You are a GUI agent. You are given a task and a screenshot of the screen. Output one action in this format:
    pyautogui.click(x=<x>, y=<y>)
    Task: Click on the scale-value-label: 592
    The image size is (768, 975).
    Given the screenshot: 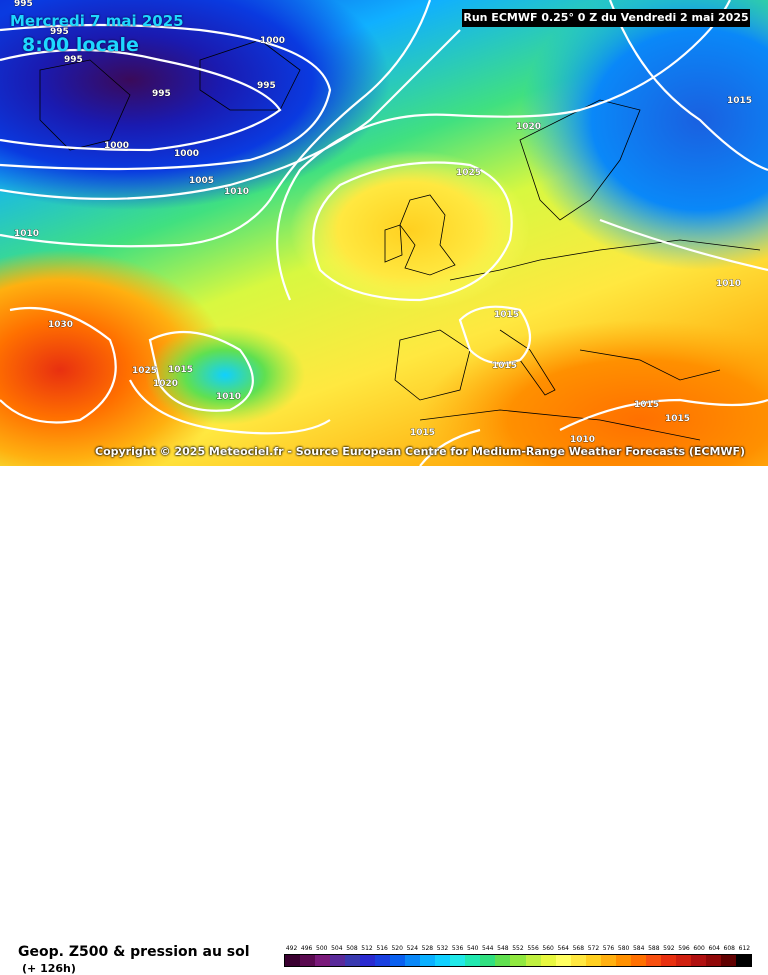 What is the action you would take?
    pyautogui.click(x=669, y=948)
    